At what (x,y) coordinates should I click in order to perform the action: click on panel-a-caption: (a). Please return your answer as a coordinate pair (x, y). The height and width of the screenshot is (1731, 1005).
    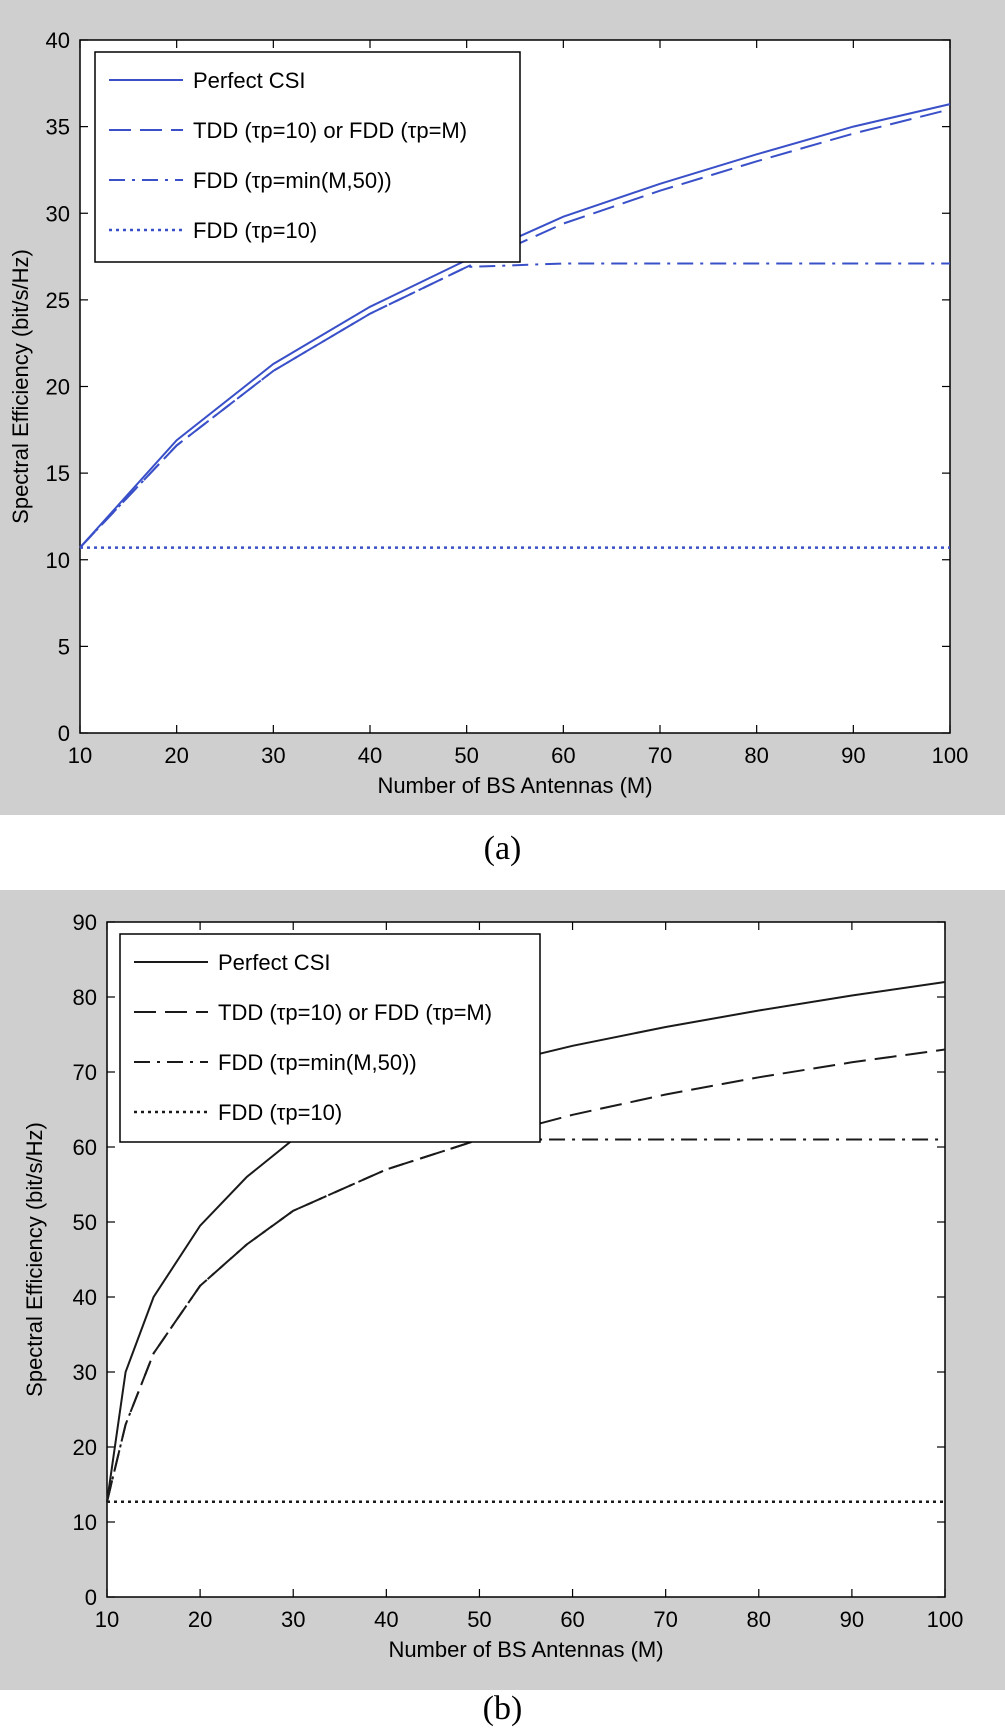
    Looking at the image, I should click on (502, 848).